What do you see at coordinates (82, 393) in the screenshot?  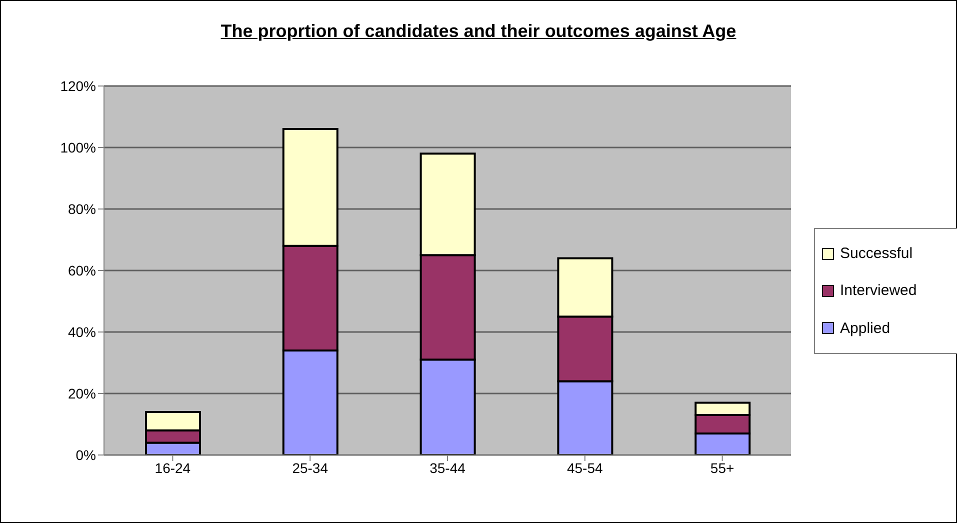 I see `y-tick-label: 20%` at bounding box center [82, 393].